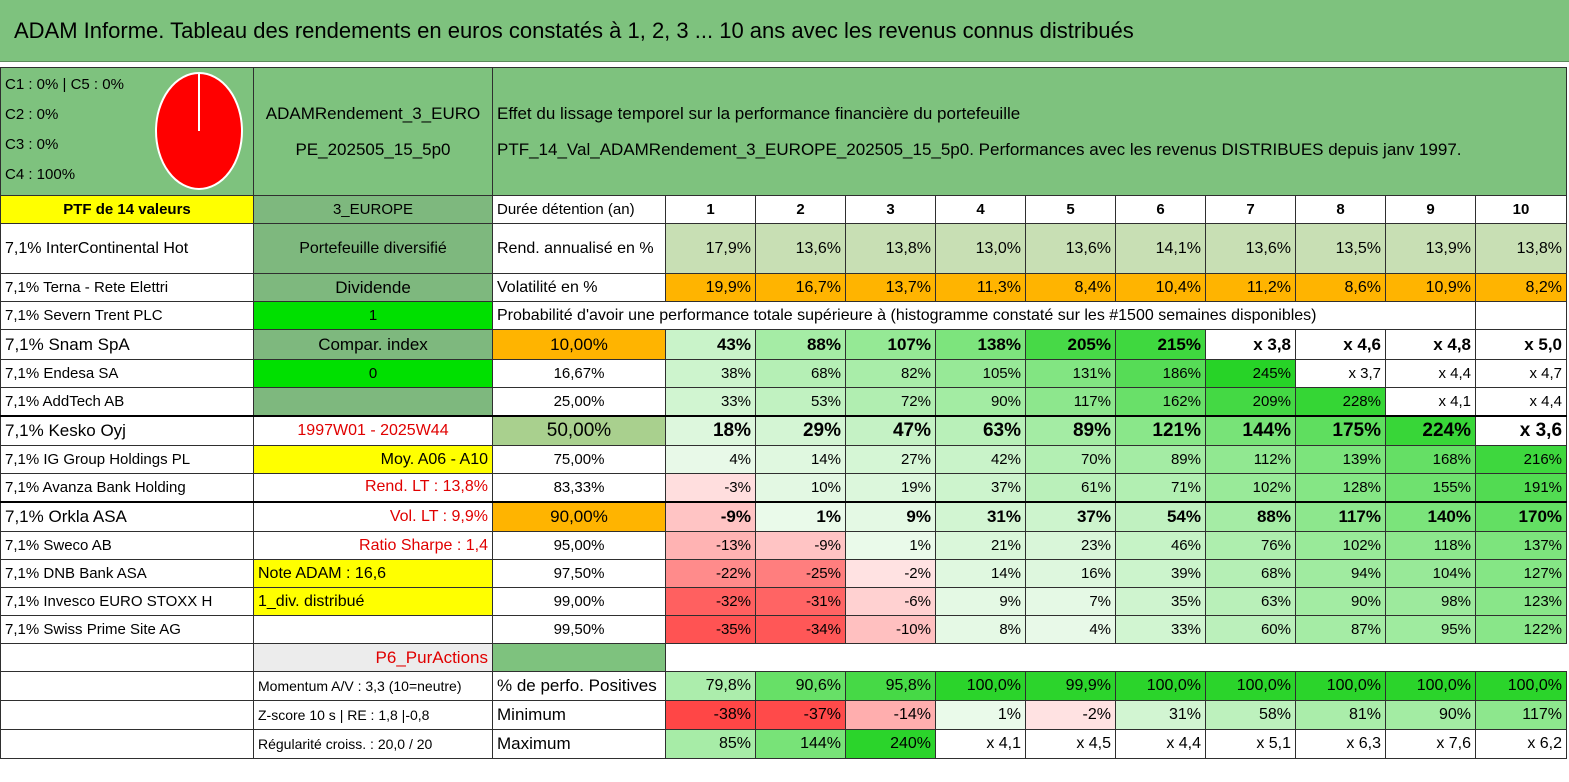 This screenshot has width=1569, height=782. I want to click on performance-value: 33%, so click(1160, 629).